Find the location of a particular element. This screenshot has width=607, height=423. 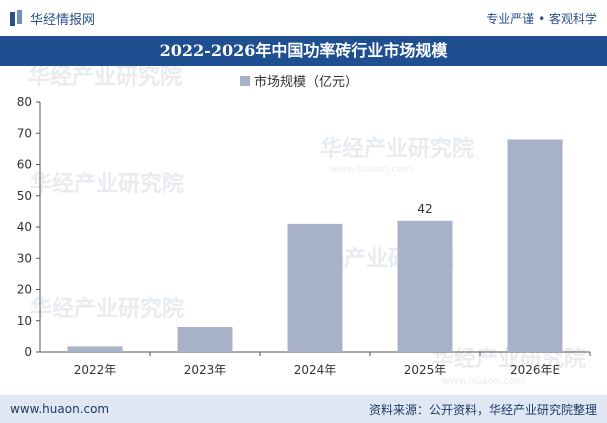

brand: 华经情报网 is located at coordinates (52, 18).